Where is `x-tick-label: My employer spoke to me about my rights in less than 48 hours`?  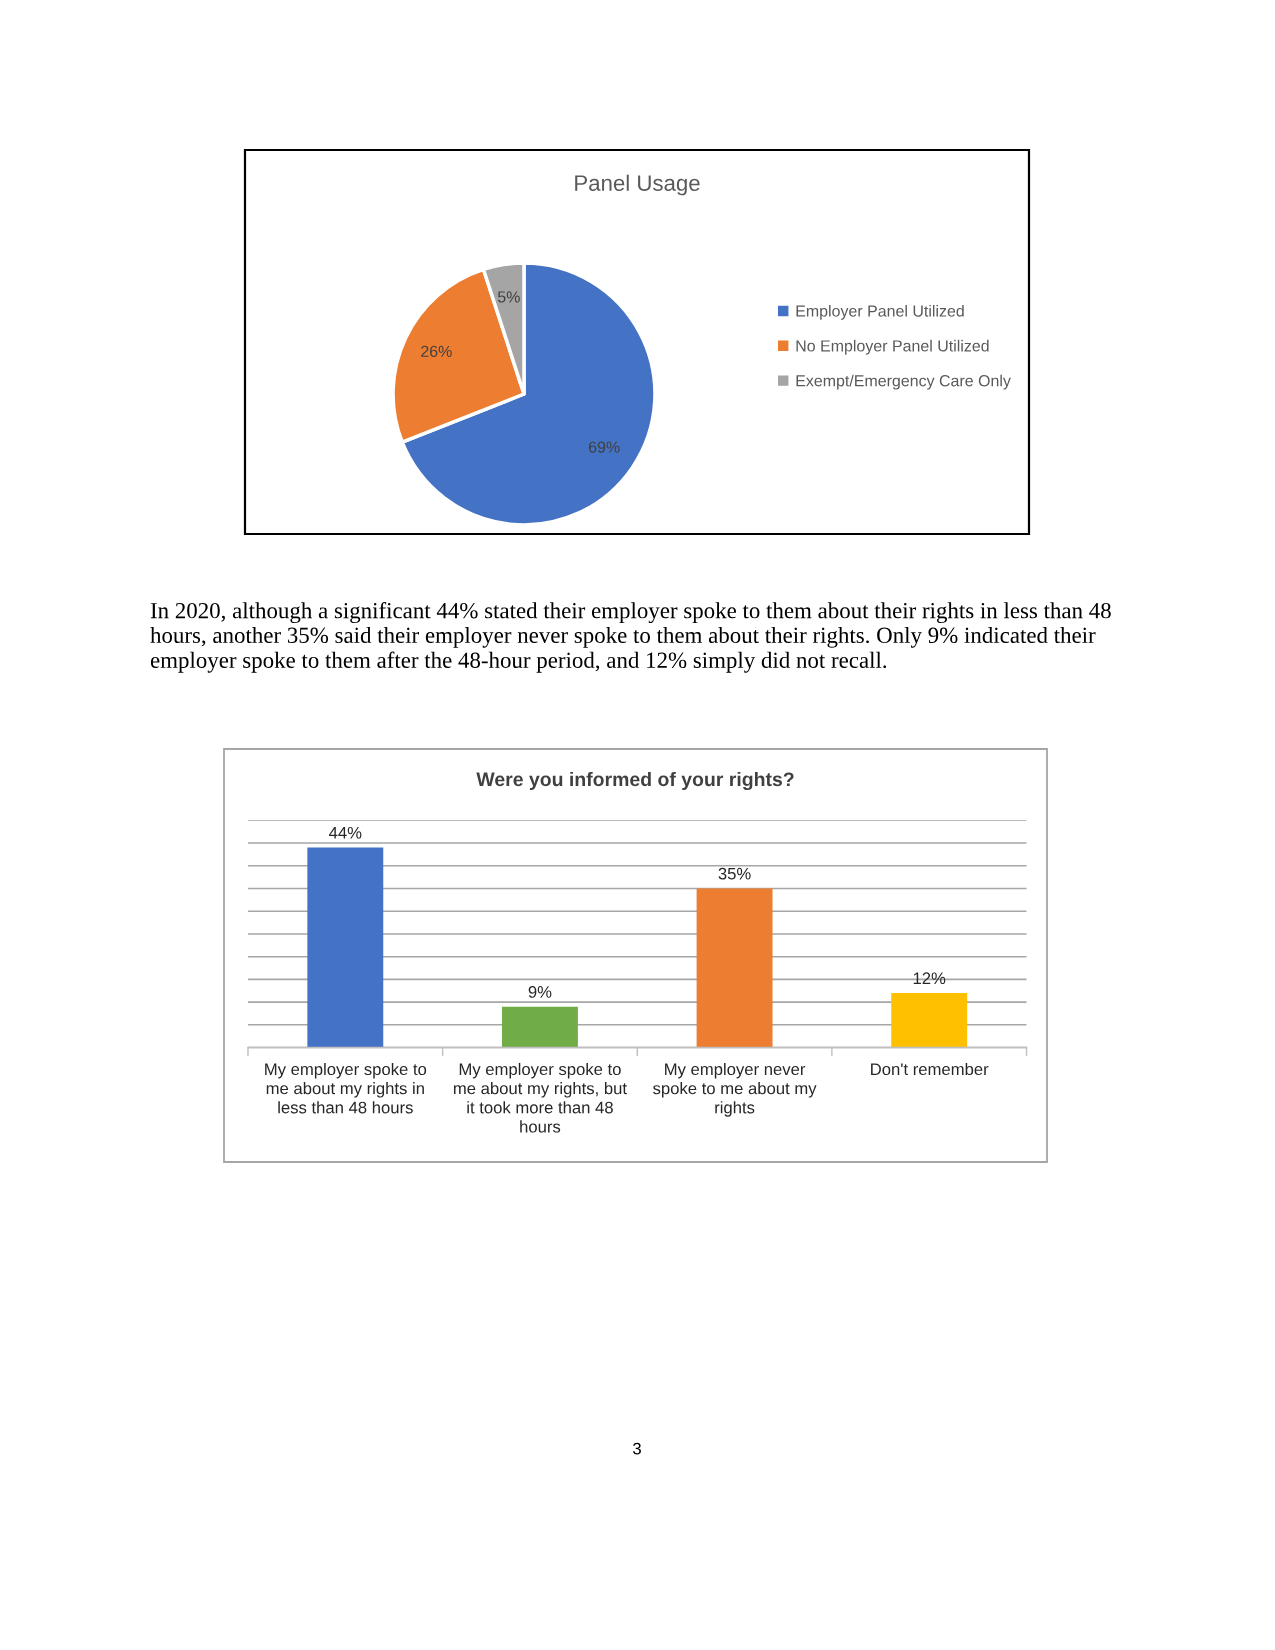
x-tick-label: My employer spoke to me about my rights in less than 48 hours is located at coordinates (346, 1088).